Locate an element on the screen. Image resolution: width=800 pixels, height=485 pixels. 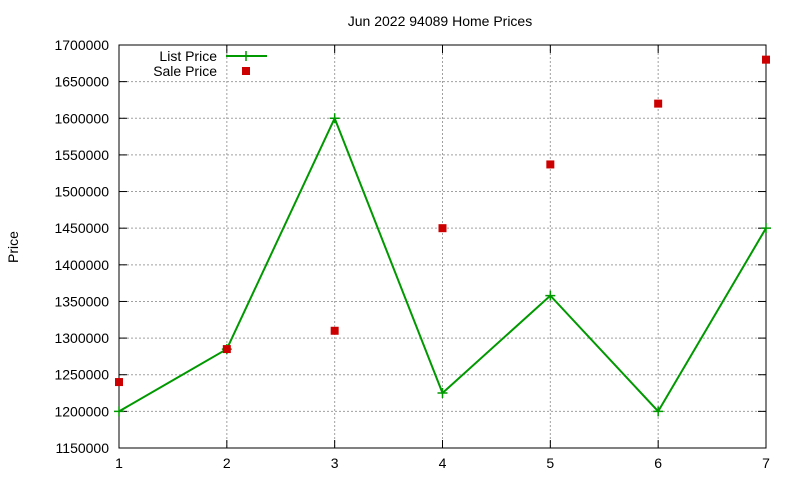
y-tick-label: 1700000 is located at coordinates (81, 45).